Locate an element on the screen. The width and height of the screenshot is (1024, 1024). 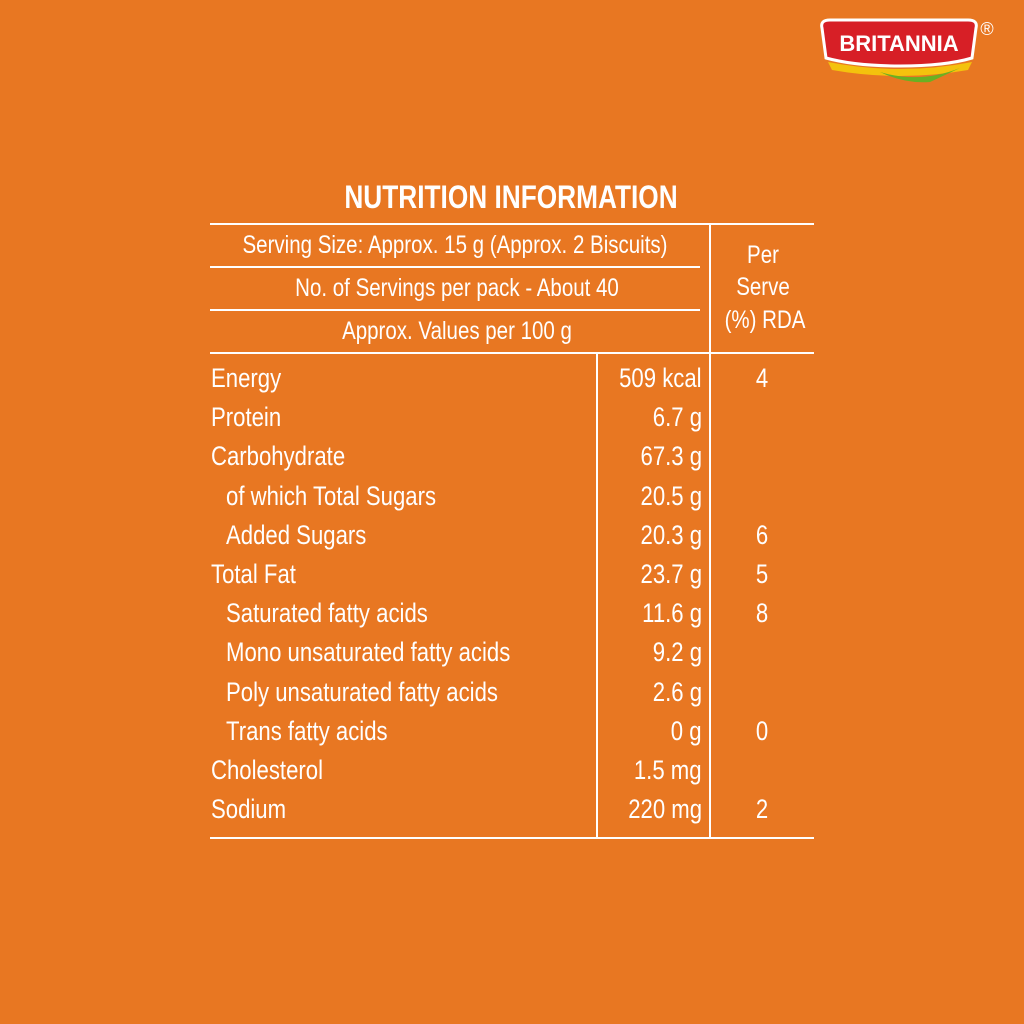
nutrient-name: Protein is located at coordinates (246, 417).